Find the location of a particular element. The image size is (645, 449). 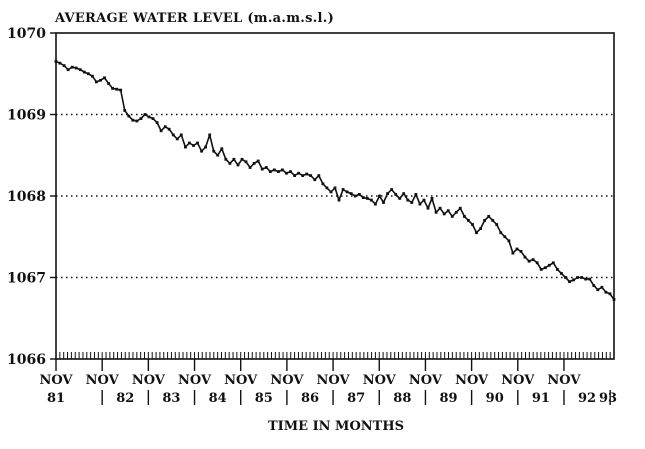

y-tick-label: 1070 is located at coordinates (26, 34).